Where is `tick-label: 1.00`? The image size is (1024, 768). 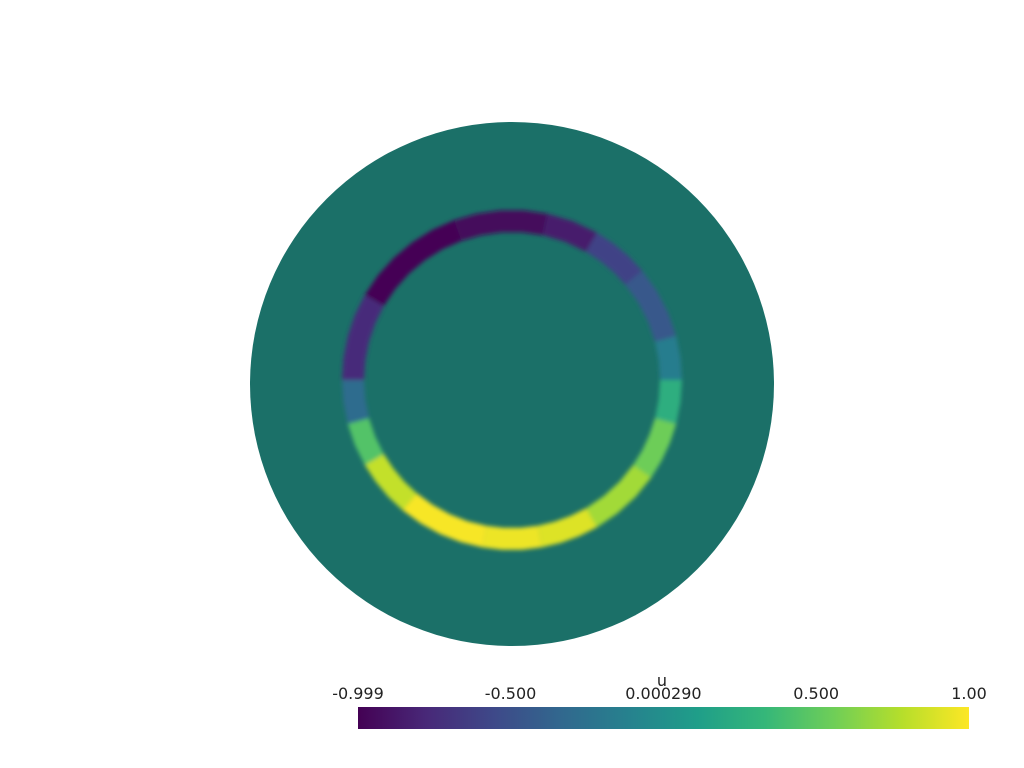
tick-label: 1.00 is located at coordinates (969, 693).